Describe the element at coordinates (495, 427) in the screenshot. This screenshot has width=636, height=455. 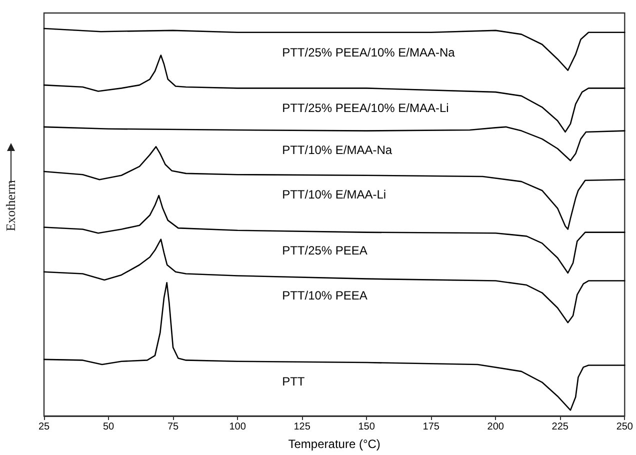
I see `x-tick-label: 200` at that location.